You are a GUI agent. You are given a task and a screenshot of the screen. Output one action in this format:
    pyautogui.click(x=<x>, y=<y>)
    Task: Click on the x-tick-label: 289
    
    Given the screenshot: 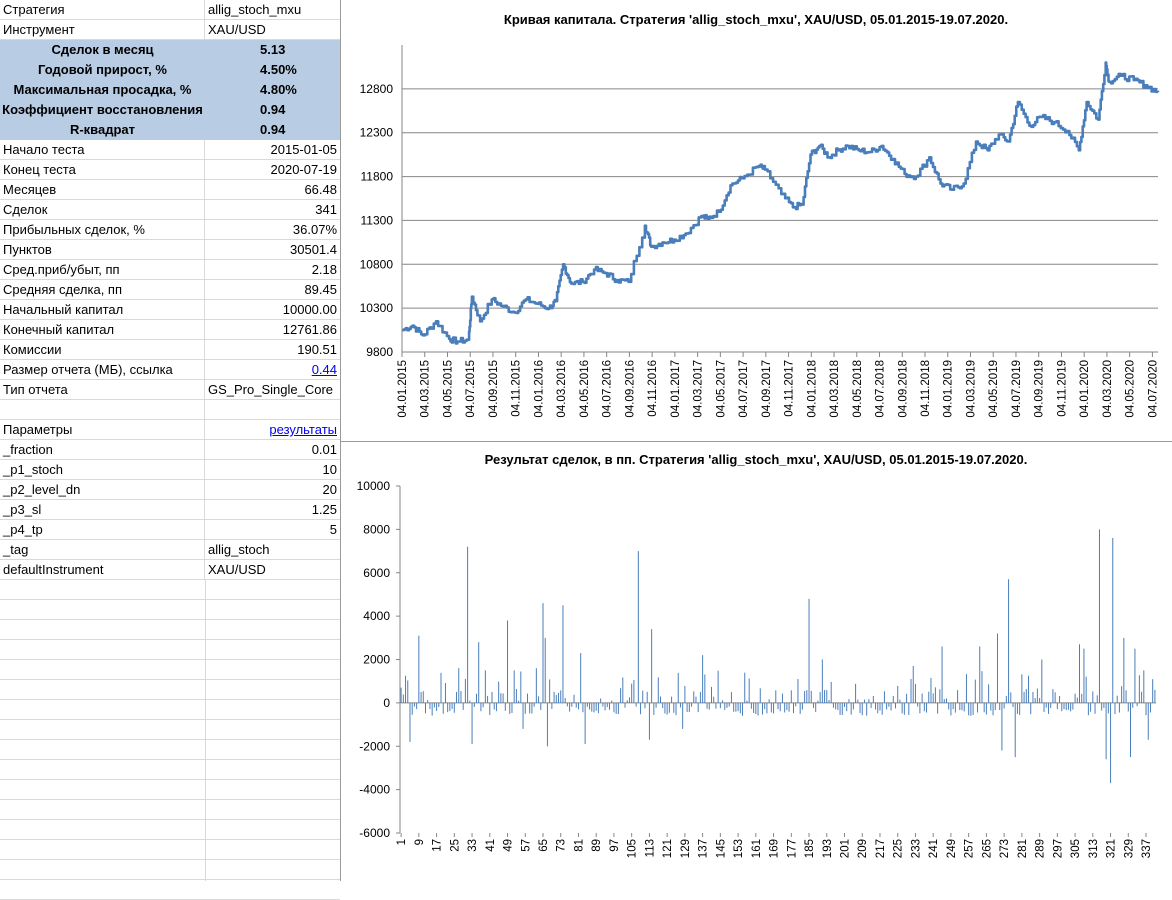 What is the action you would take?
    pyautogui.click(x=1041, y=848)
    